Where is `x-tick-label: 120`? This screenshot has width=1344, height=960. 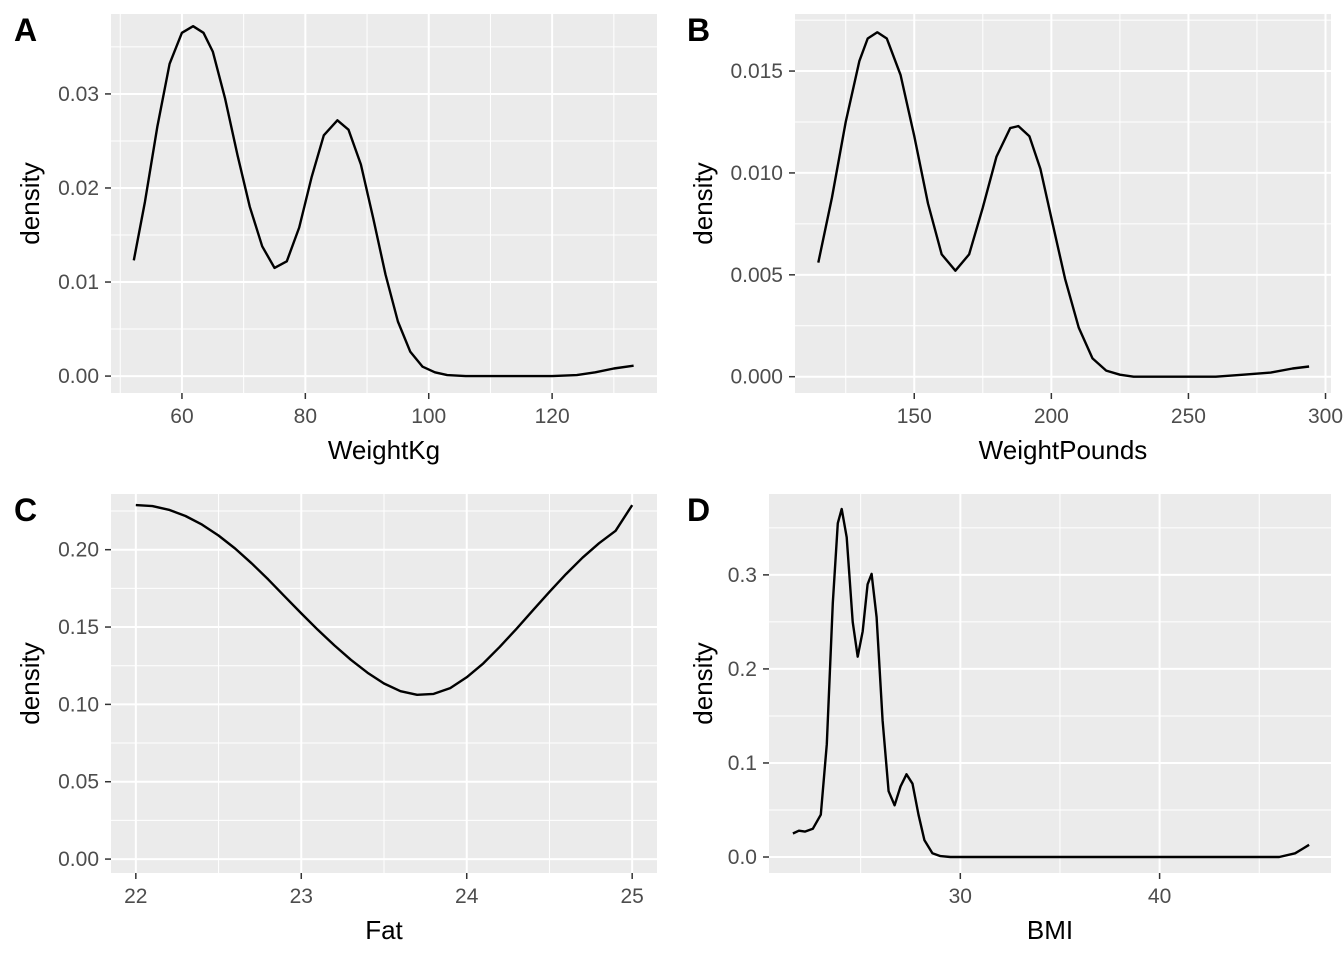
x-tick-label: 120 is located at coordinates (552, 416).